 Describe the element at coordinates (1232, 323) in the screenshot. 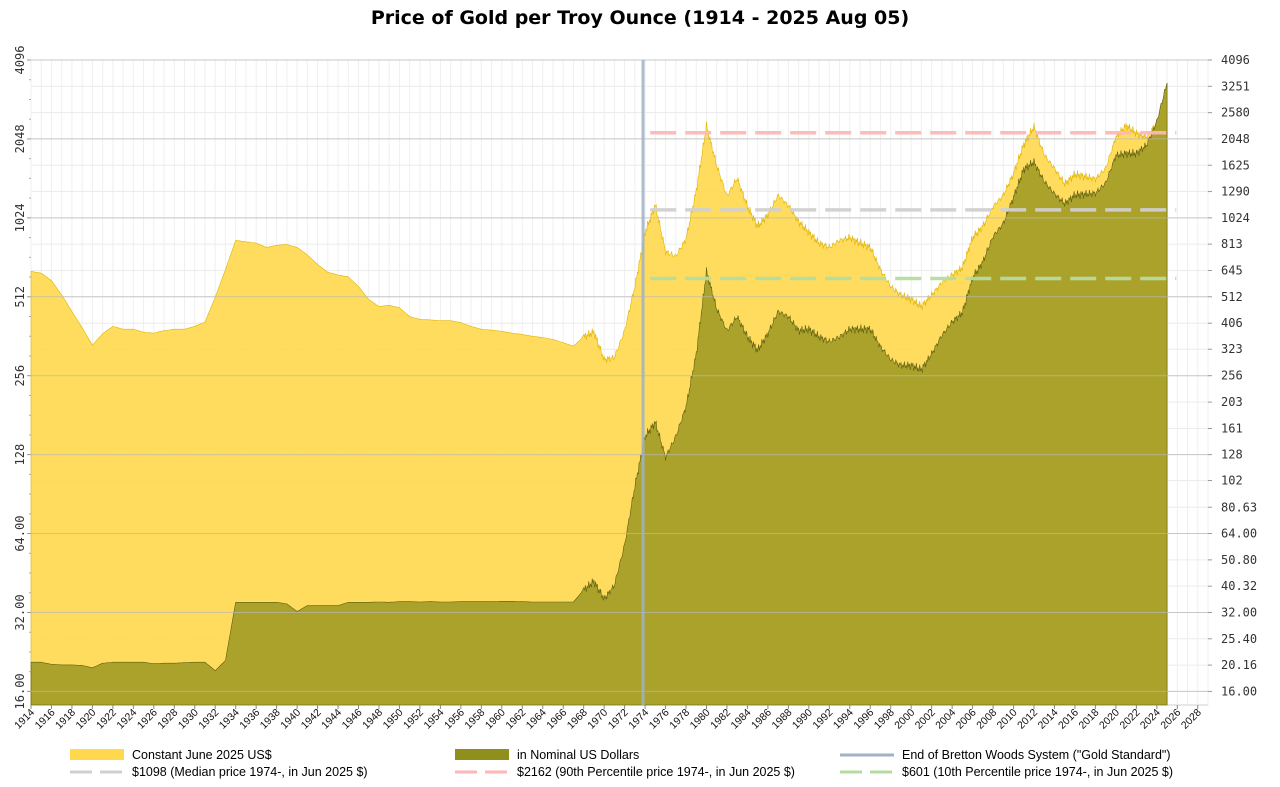

I see `y-tick-label-right: 406` at that location.